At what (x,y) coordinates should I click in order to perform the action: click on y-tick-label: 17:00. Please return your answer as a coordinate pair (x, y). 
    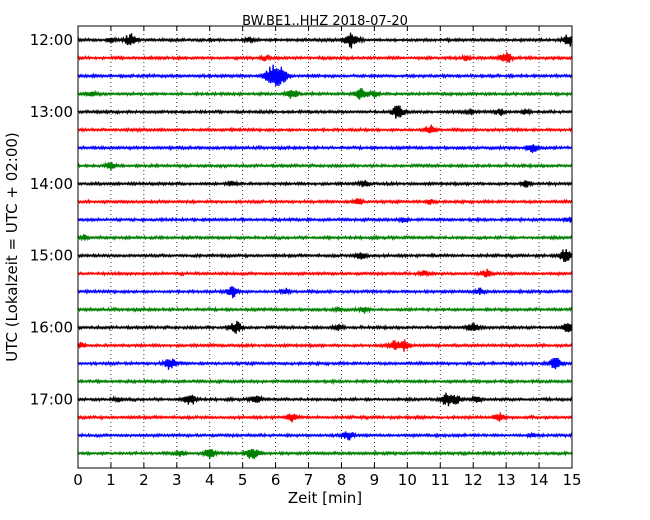
    Looking at the image, I should click on (51, 399).